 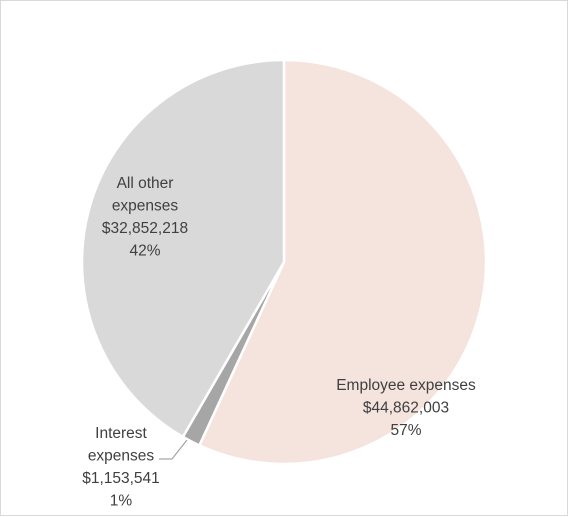 What do you see at coordinates (121, 433) in the screenshot?
I see `label-name: Interest` at bounding box center [121, 433].